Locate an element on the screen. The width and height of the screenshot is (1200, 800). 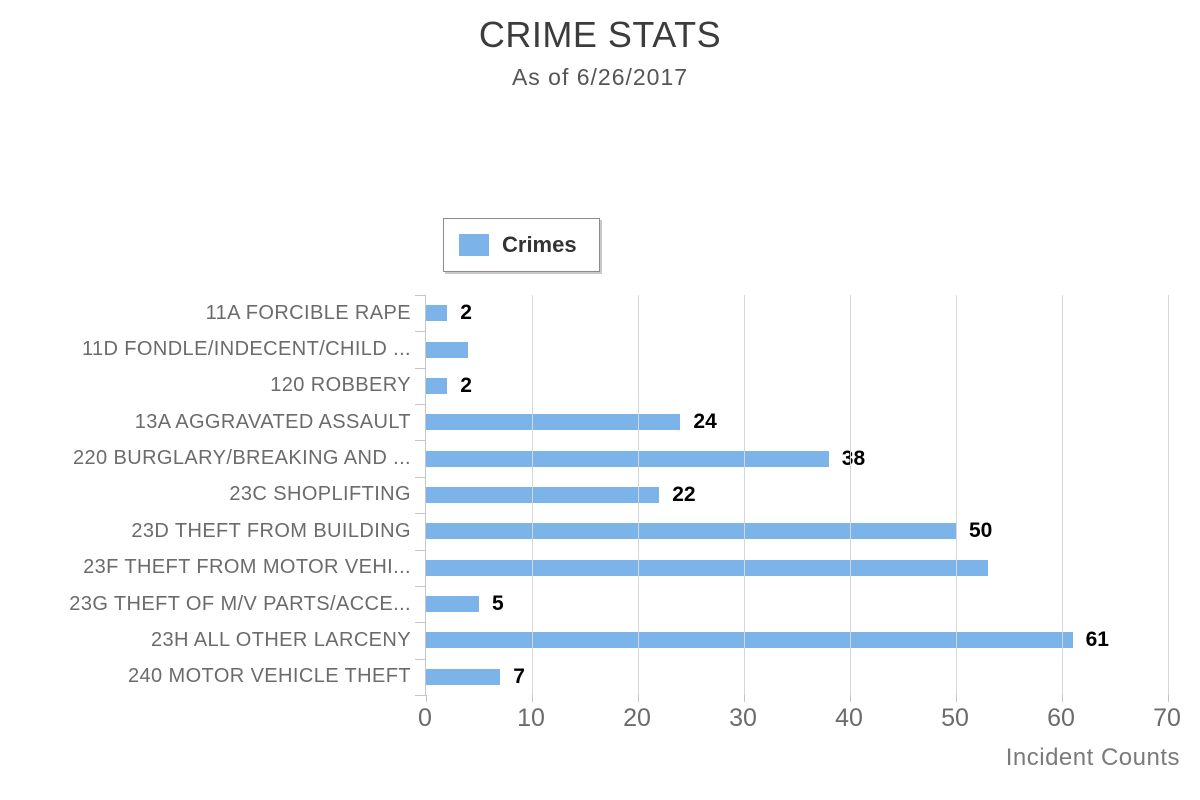
x-axis-title: Incident Counts is located at coordinates (1092, 757).